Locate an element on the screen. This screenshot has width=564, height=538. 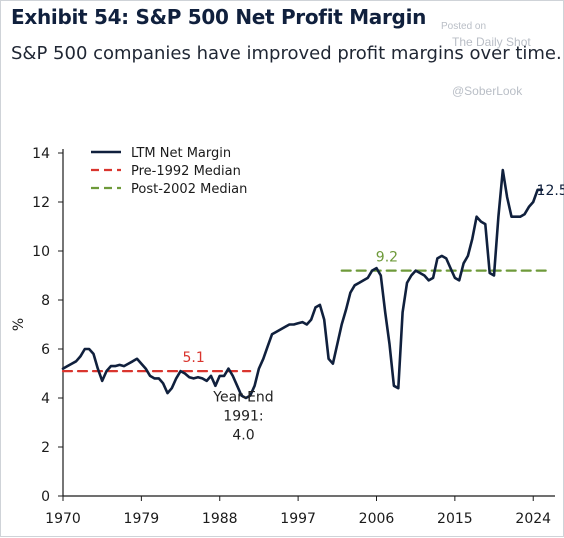
pre-median-value-label: 5.1 is located at coordinates (193, 358).